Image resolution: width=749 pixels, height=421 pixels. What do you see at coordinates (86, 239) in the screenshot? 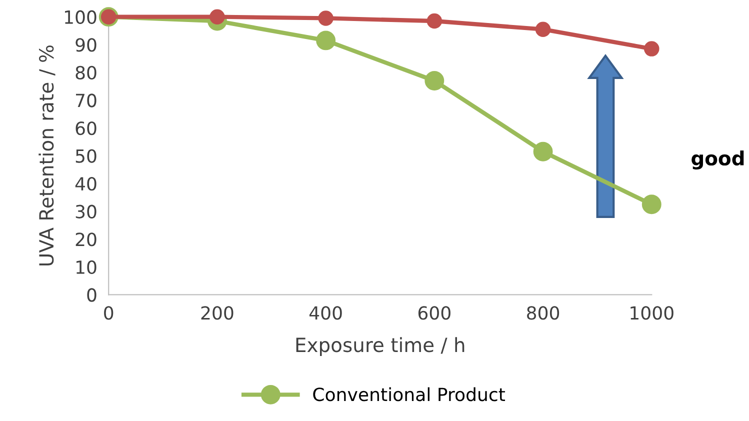
I see `y-tick-label: 20` at bounding box center [86, 239].